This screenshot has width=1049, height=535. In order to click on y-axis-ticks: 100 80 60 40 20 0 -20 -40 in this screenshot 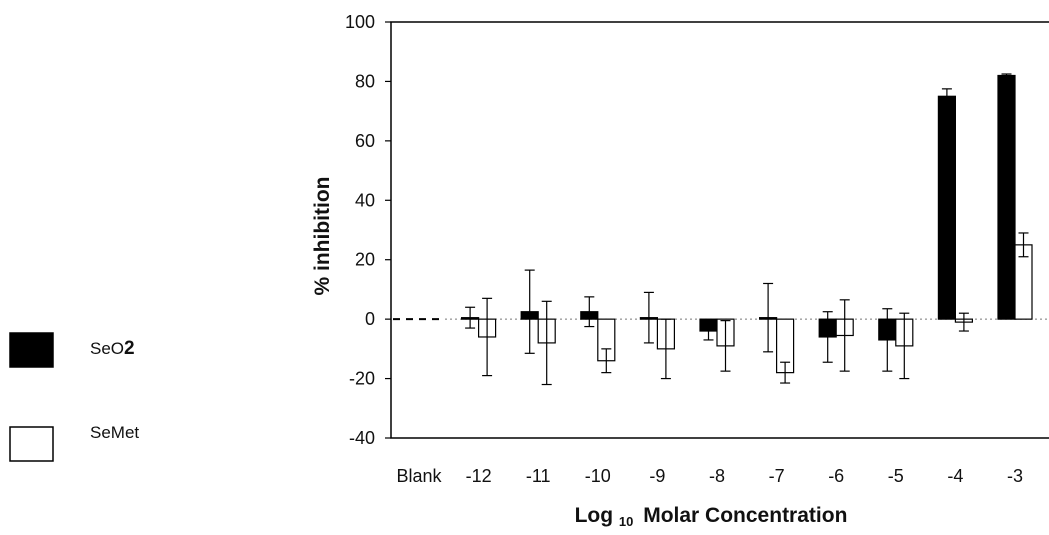, I will do `click(368, 230)`.